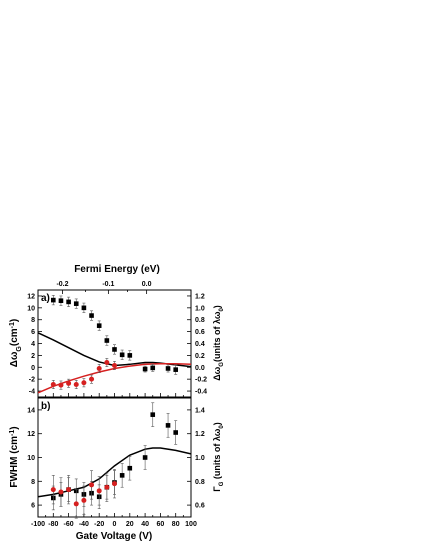  Describe the element at coordinates (16, 343) in the screenshot. I see `panel-a-ylabel: ΔωG(cm-1)` at that location.